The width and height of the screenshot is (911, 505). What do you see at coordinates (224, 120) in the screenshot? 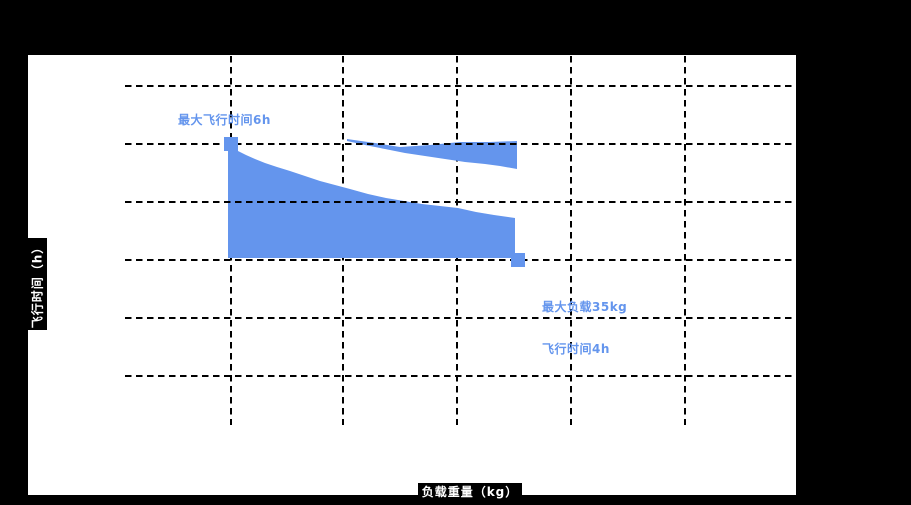
I see `annotation-max-flight-time: 最大飞行时间6h` at bounding box center [224, 120].